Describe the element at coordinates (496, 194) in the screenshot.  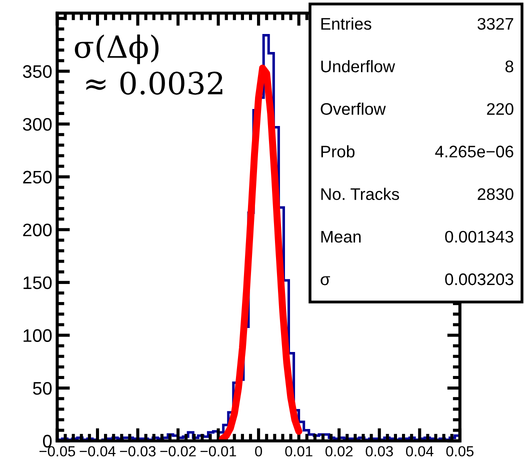
I see `text: 2830` at that location.